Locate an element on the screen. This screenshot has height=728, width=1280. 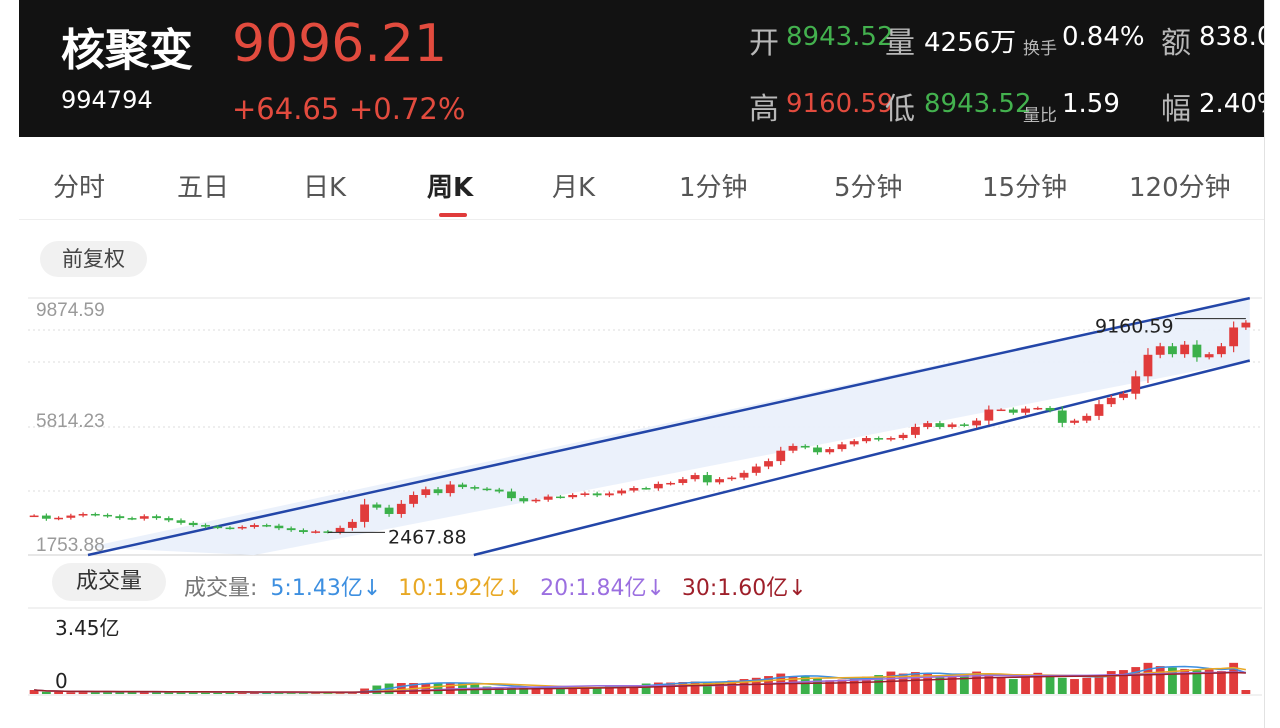
price-change-pct: +0.72% is located at coordinates (407, 109).